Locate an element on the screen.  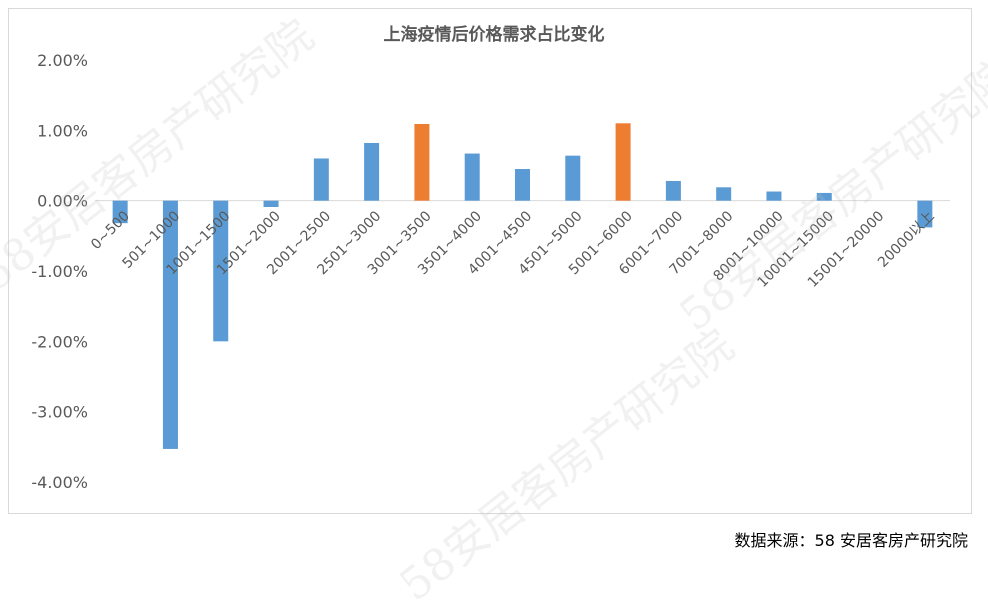
source-note: 数据来源：58 安居客房产研究院 is located at coordinates (851, 540).